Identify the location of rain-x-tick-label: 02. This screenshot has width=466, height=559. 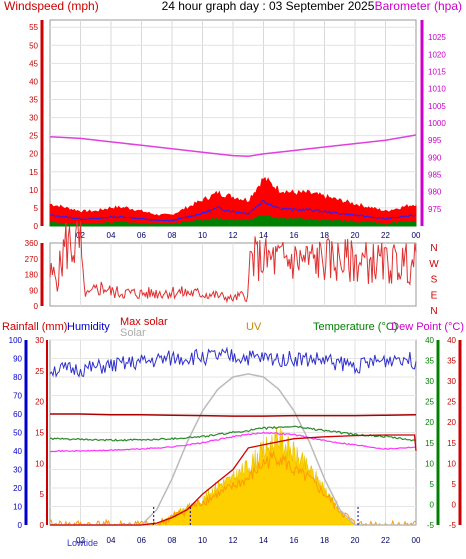
(80, 540).